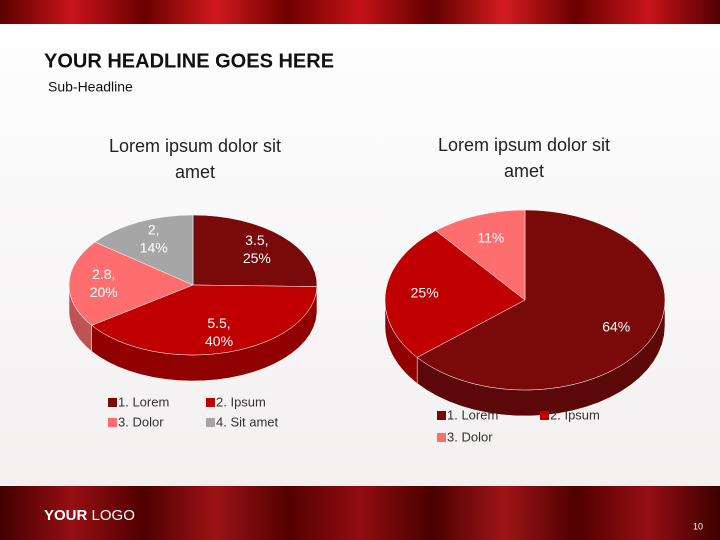 This screenshot has width=720, height=540. What do you see at coordinates (256, 239) in the screenshot?
I see `data-label-line: 3.5,` at bounding box center [256, 239].